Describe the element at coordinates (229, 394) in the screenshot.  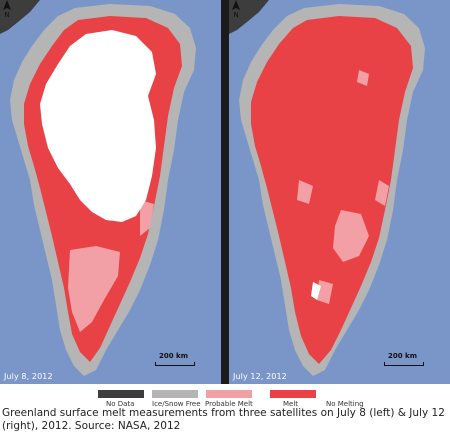
I see `legend-swatch-probable-melt` at that location.